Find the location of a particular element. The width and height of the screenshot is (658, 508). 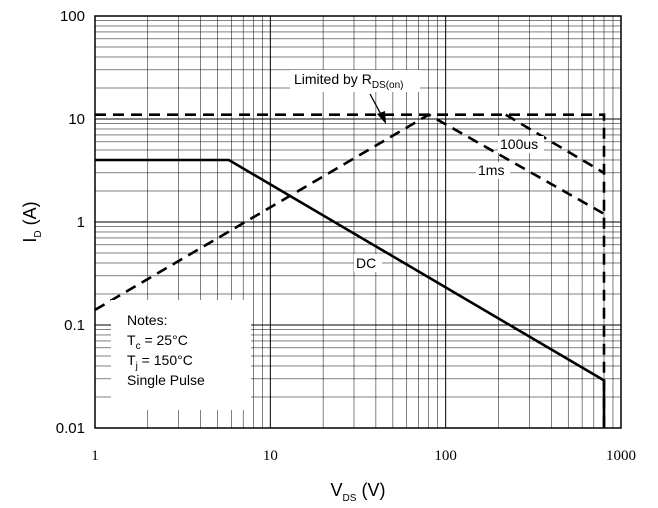

y-tick-label: 0.1 is located at coordinates (74, 325).